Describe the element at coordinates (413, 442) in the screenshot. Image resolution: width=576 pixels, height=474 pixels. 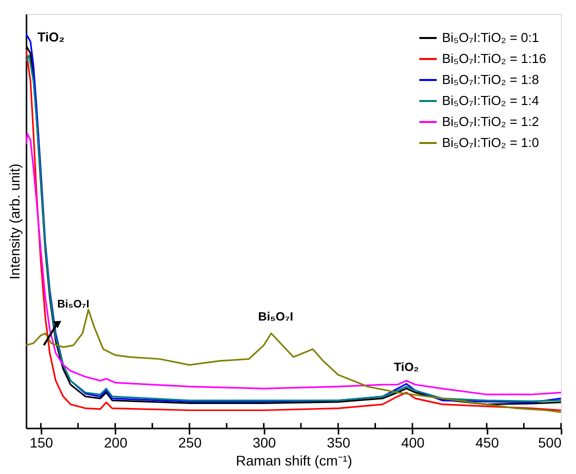
I see `x-tick-label: 400` at that location.